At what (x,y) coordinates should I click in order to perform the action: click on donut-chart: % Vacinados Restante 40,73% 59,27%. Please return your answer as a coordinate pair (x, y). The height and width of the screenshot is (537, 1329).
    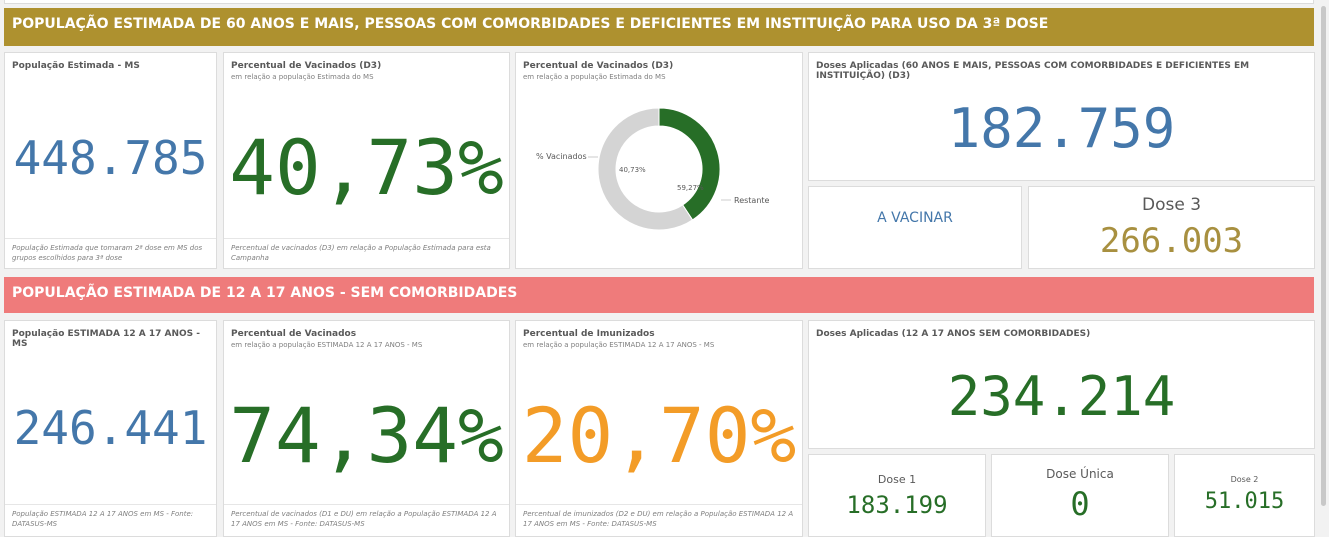
    Looking at the image, I should click on (660, 161).